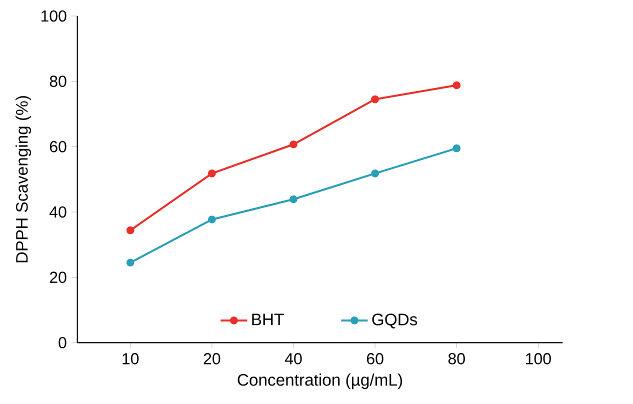 Image resolution: width=633 pixels, height=404 pixels. What do you see at coordinates (58, 81) in the screenshot?
I see `y-tick-label: 80` at bounding box center [58, 81].